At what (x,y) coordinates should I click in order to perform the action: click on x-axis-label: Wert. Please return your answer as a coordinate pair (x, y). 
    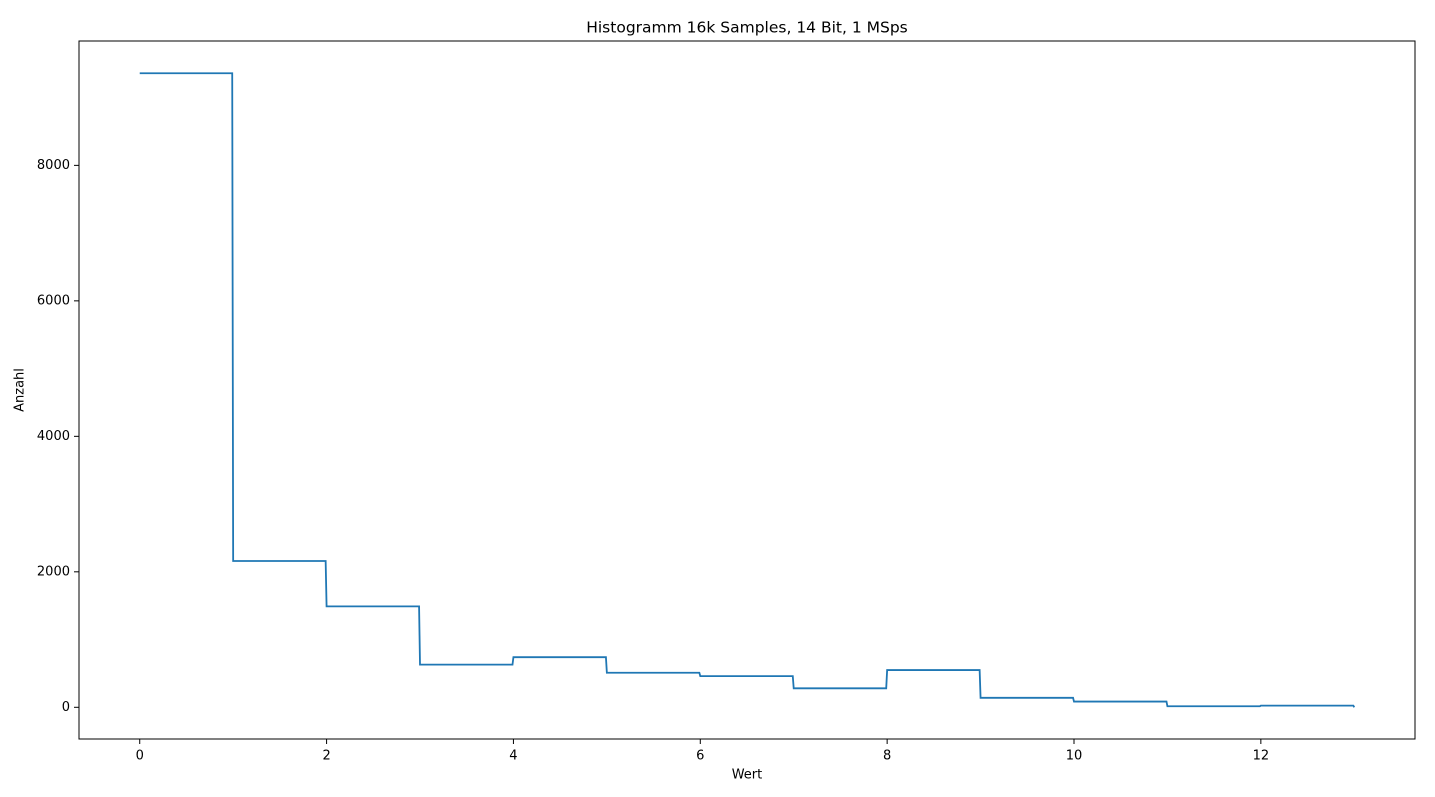
    Looking at the image, I should click on (747, 775).